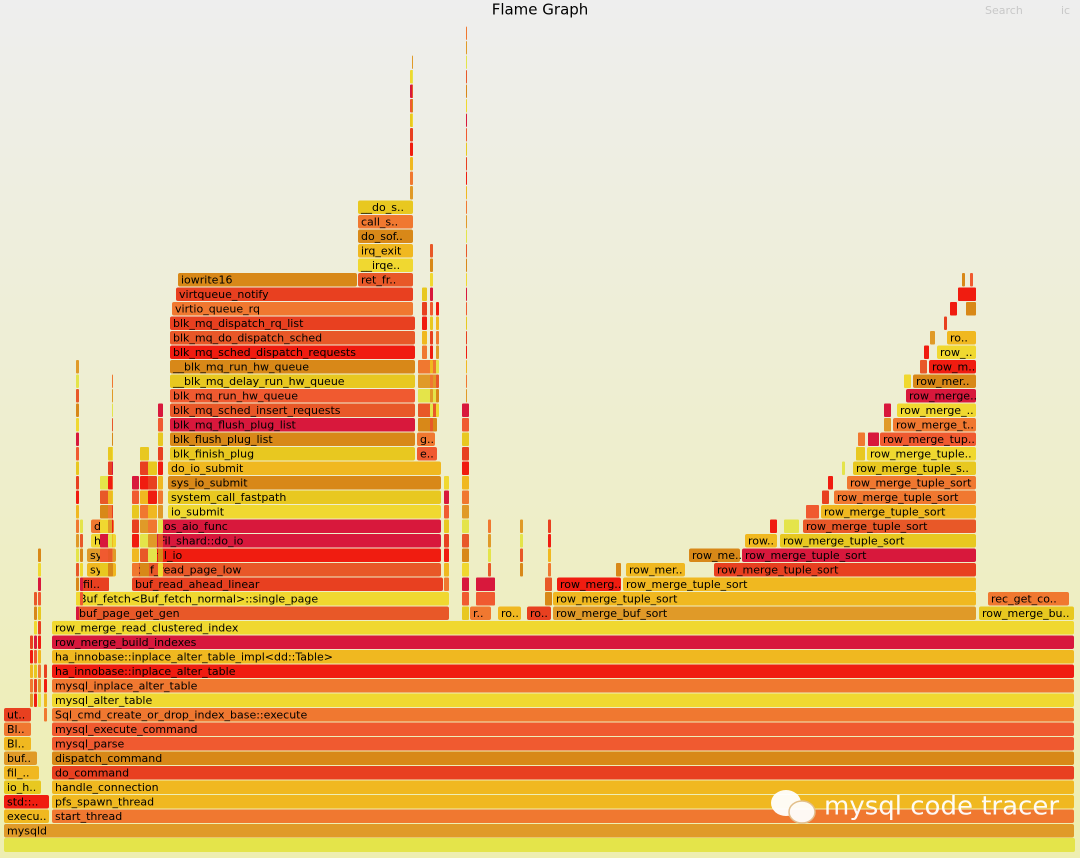 This screenshot has height=858, width=1080. What do you see at coordinates (539, 845) in the screenshot?
I see `root-frame` at bounding box center [539, 845].